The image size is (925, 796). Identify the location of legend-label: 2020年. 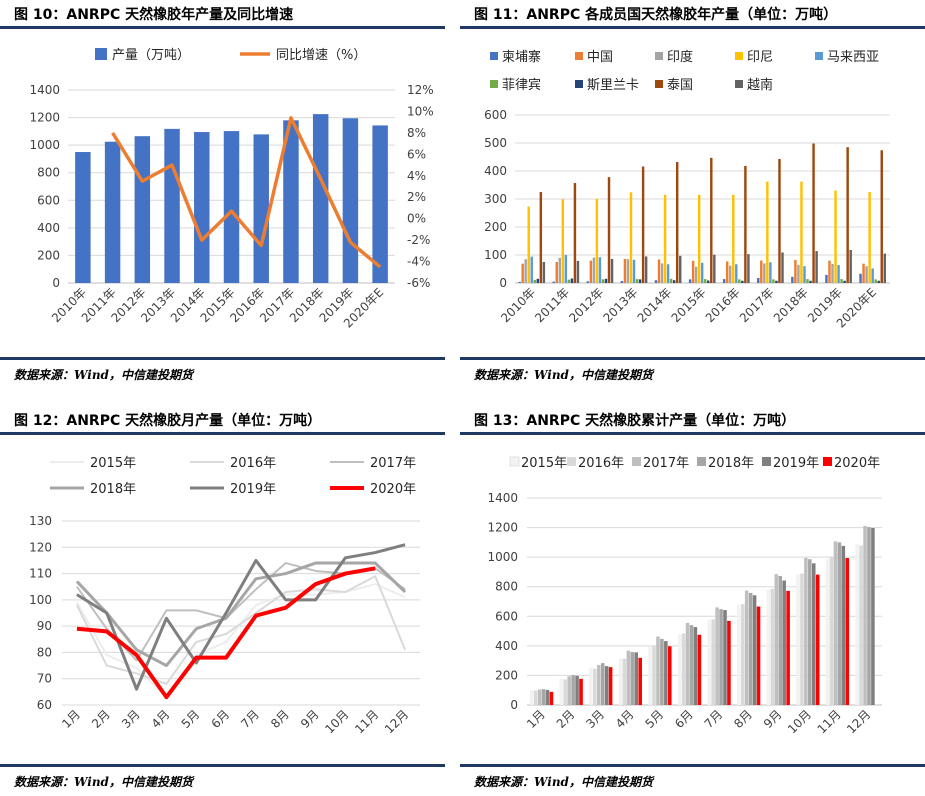
(393, 489).